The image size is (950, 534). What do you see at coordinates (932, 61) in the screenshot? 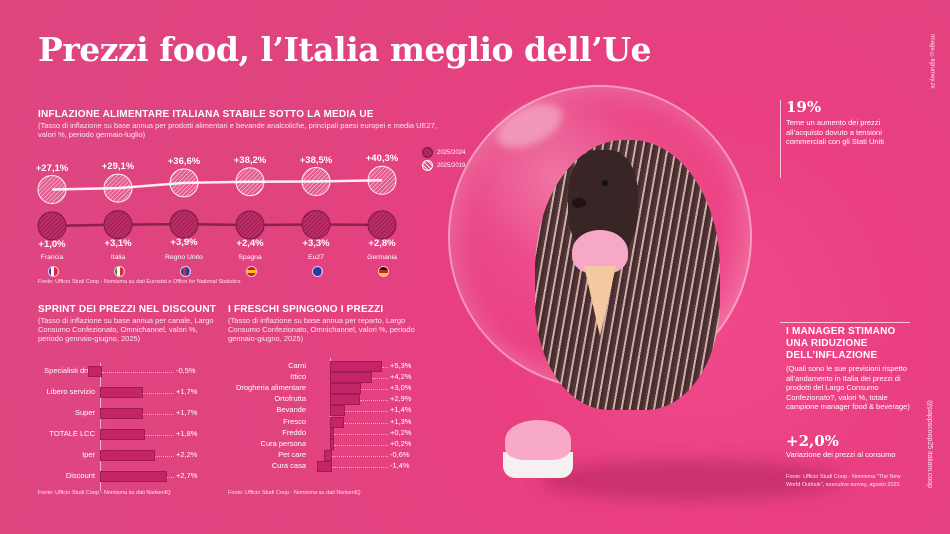
I see `image-credit: Image ©Ilgrumey.zk` at bounding box center [932, 61].